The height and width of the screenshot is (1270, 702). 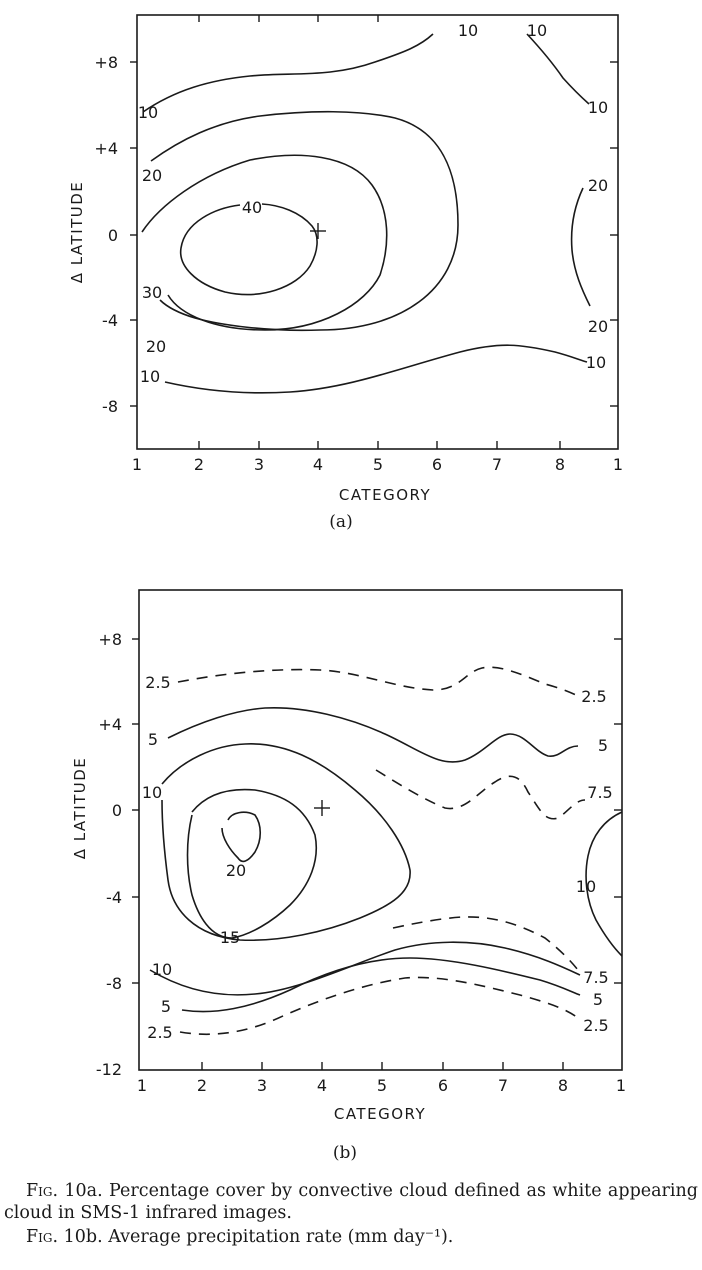 What do you see at coordinates (152, 292) in the screenshot?
I see `contour-label: 30` at bounding box center [152, 292].